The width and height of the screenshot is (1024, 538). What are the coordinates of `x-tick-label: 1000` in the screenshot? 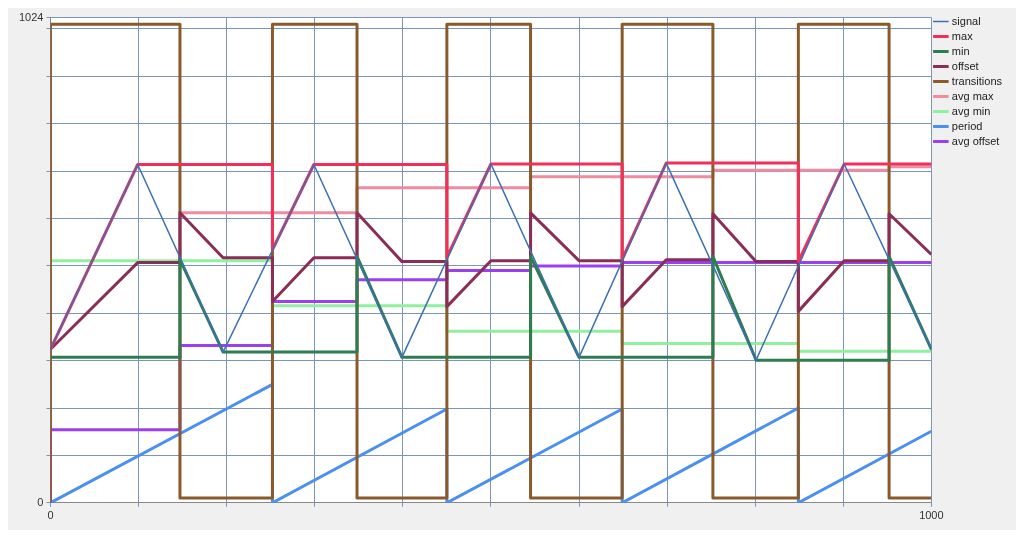 It's located at (931, 515).